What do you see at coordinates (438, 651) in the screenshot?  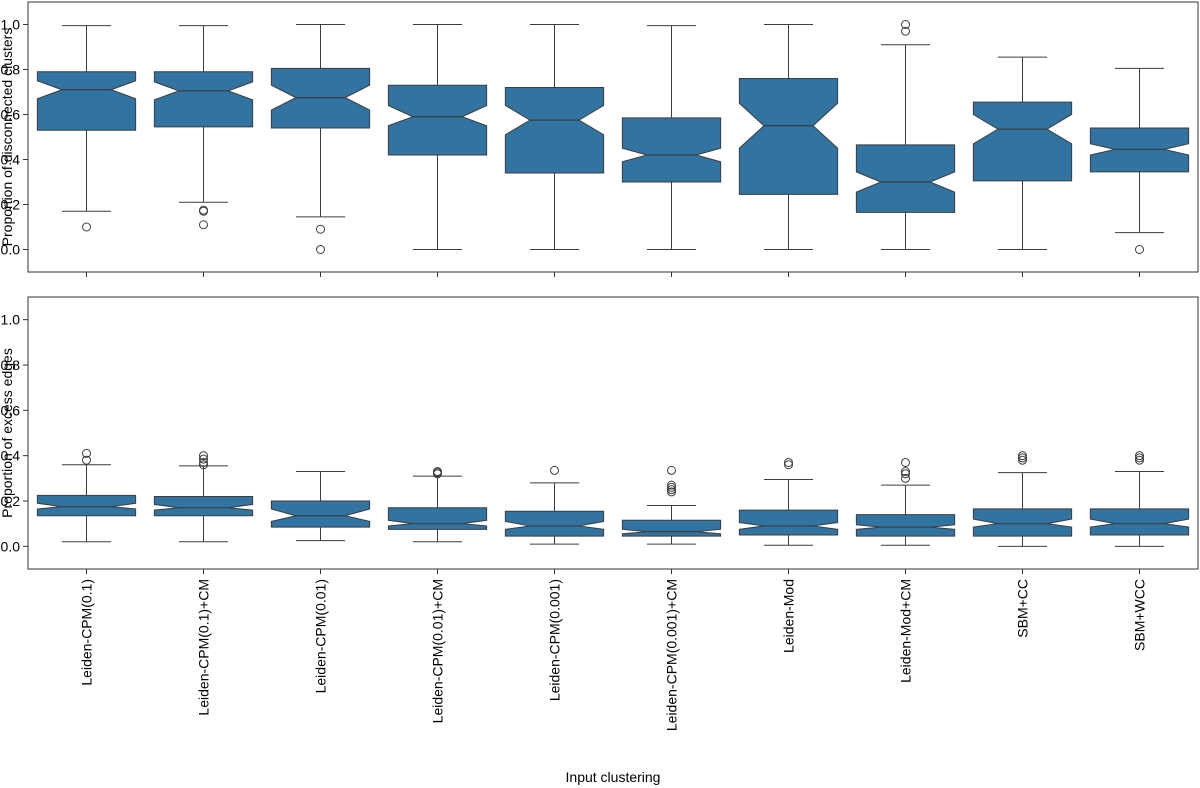 I see `x-tick-label: Leiden-CPM(0.01)+CM` at bounding box center [438, 651].